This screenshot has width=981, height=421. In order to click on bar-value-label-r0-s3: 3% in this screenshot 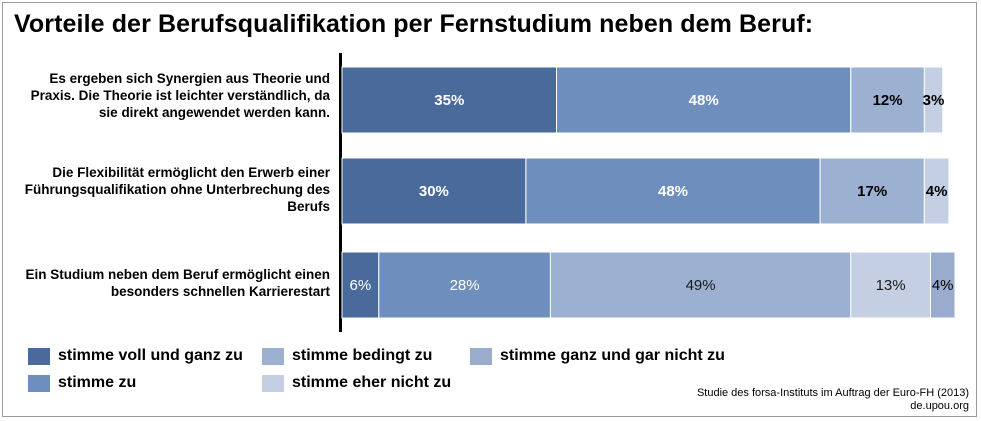, I will do `click(934, 100)`.